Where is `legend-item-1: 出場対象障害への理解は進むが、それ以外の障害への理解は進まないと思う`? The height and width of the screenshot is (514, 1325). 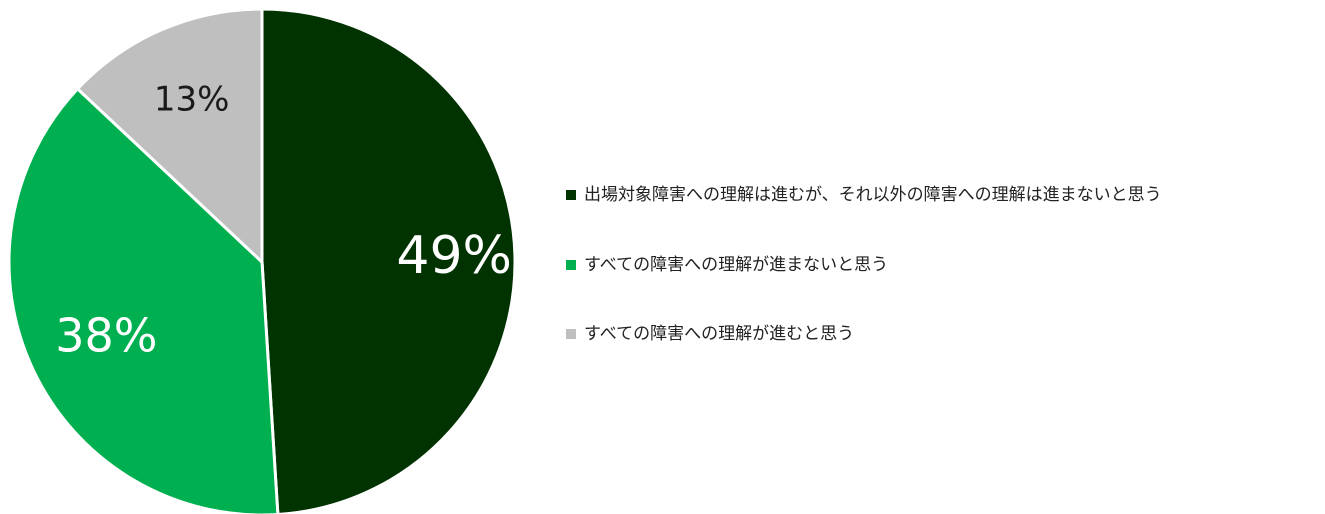
legend-item-1: 出場対象障害への理解は進むが、それ以外の障害への理解は進まないと思う is located at coordinates (864, 195).